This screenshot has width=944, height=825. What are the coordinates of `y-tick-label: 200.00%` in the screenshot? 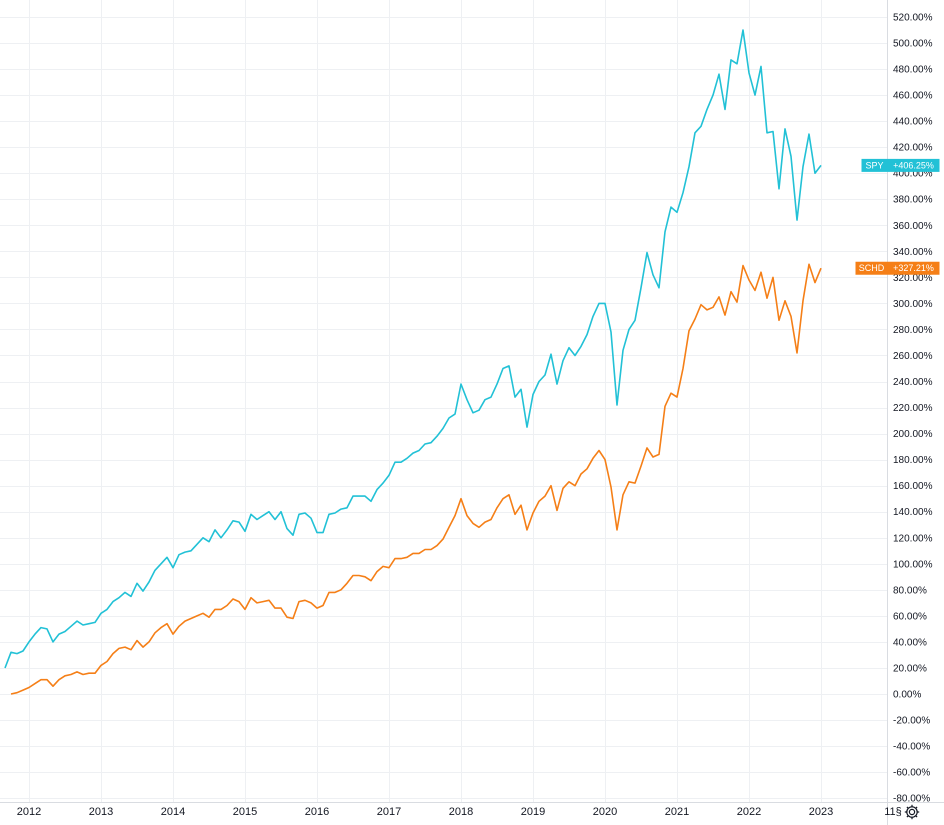 It's located at (913, 434).